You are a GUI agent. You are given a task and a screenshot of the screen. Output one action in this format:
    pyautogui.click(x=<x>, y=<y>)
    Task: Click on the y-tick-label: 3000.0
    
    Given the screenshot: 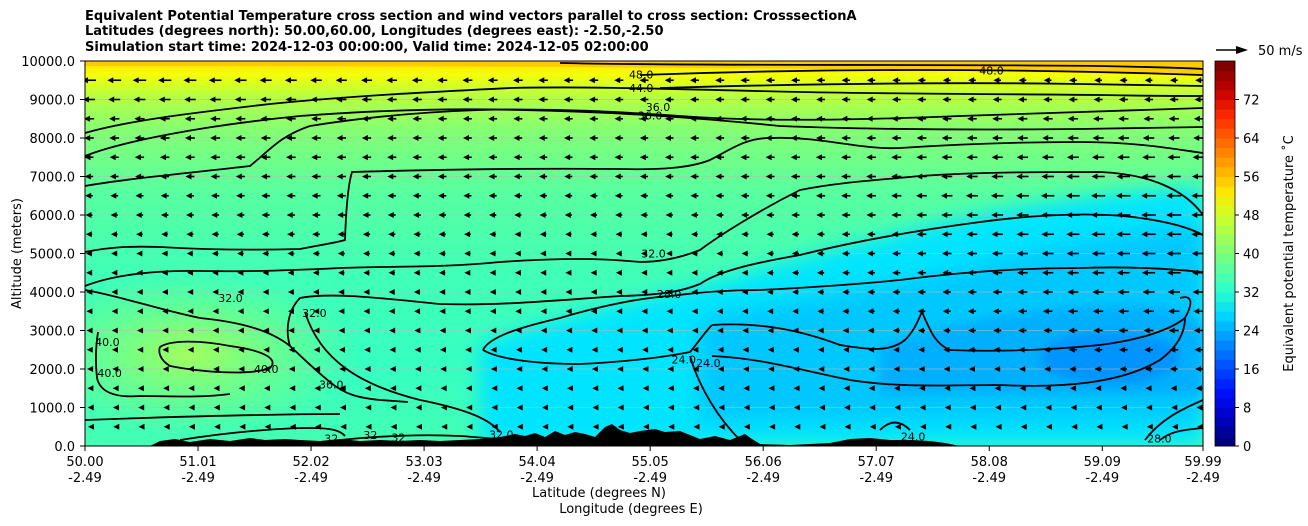 What is the action you would take?
    pyautogui.click(x=53, y=332)
    